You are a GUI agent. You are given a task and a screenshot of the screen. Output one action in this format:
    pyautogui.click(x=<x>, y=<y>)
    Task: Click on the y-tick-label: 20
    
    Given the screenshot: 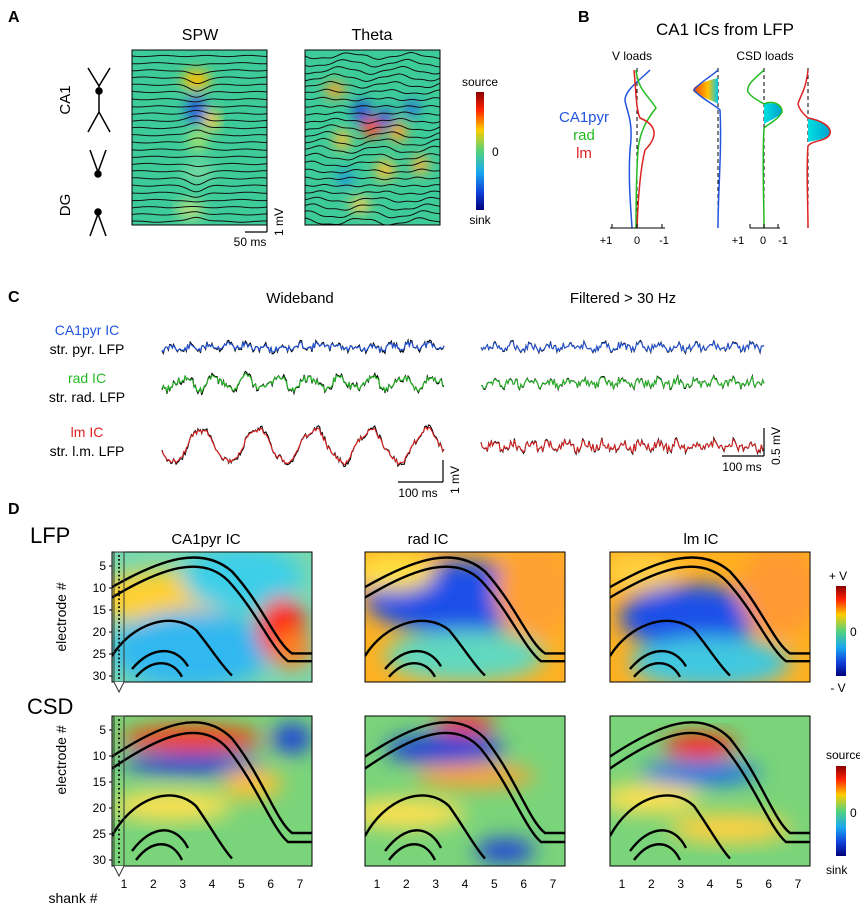 What is the action you would take?
    pyautogui.click(x=100, y=632)
    